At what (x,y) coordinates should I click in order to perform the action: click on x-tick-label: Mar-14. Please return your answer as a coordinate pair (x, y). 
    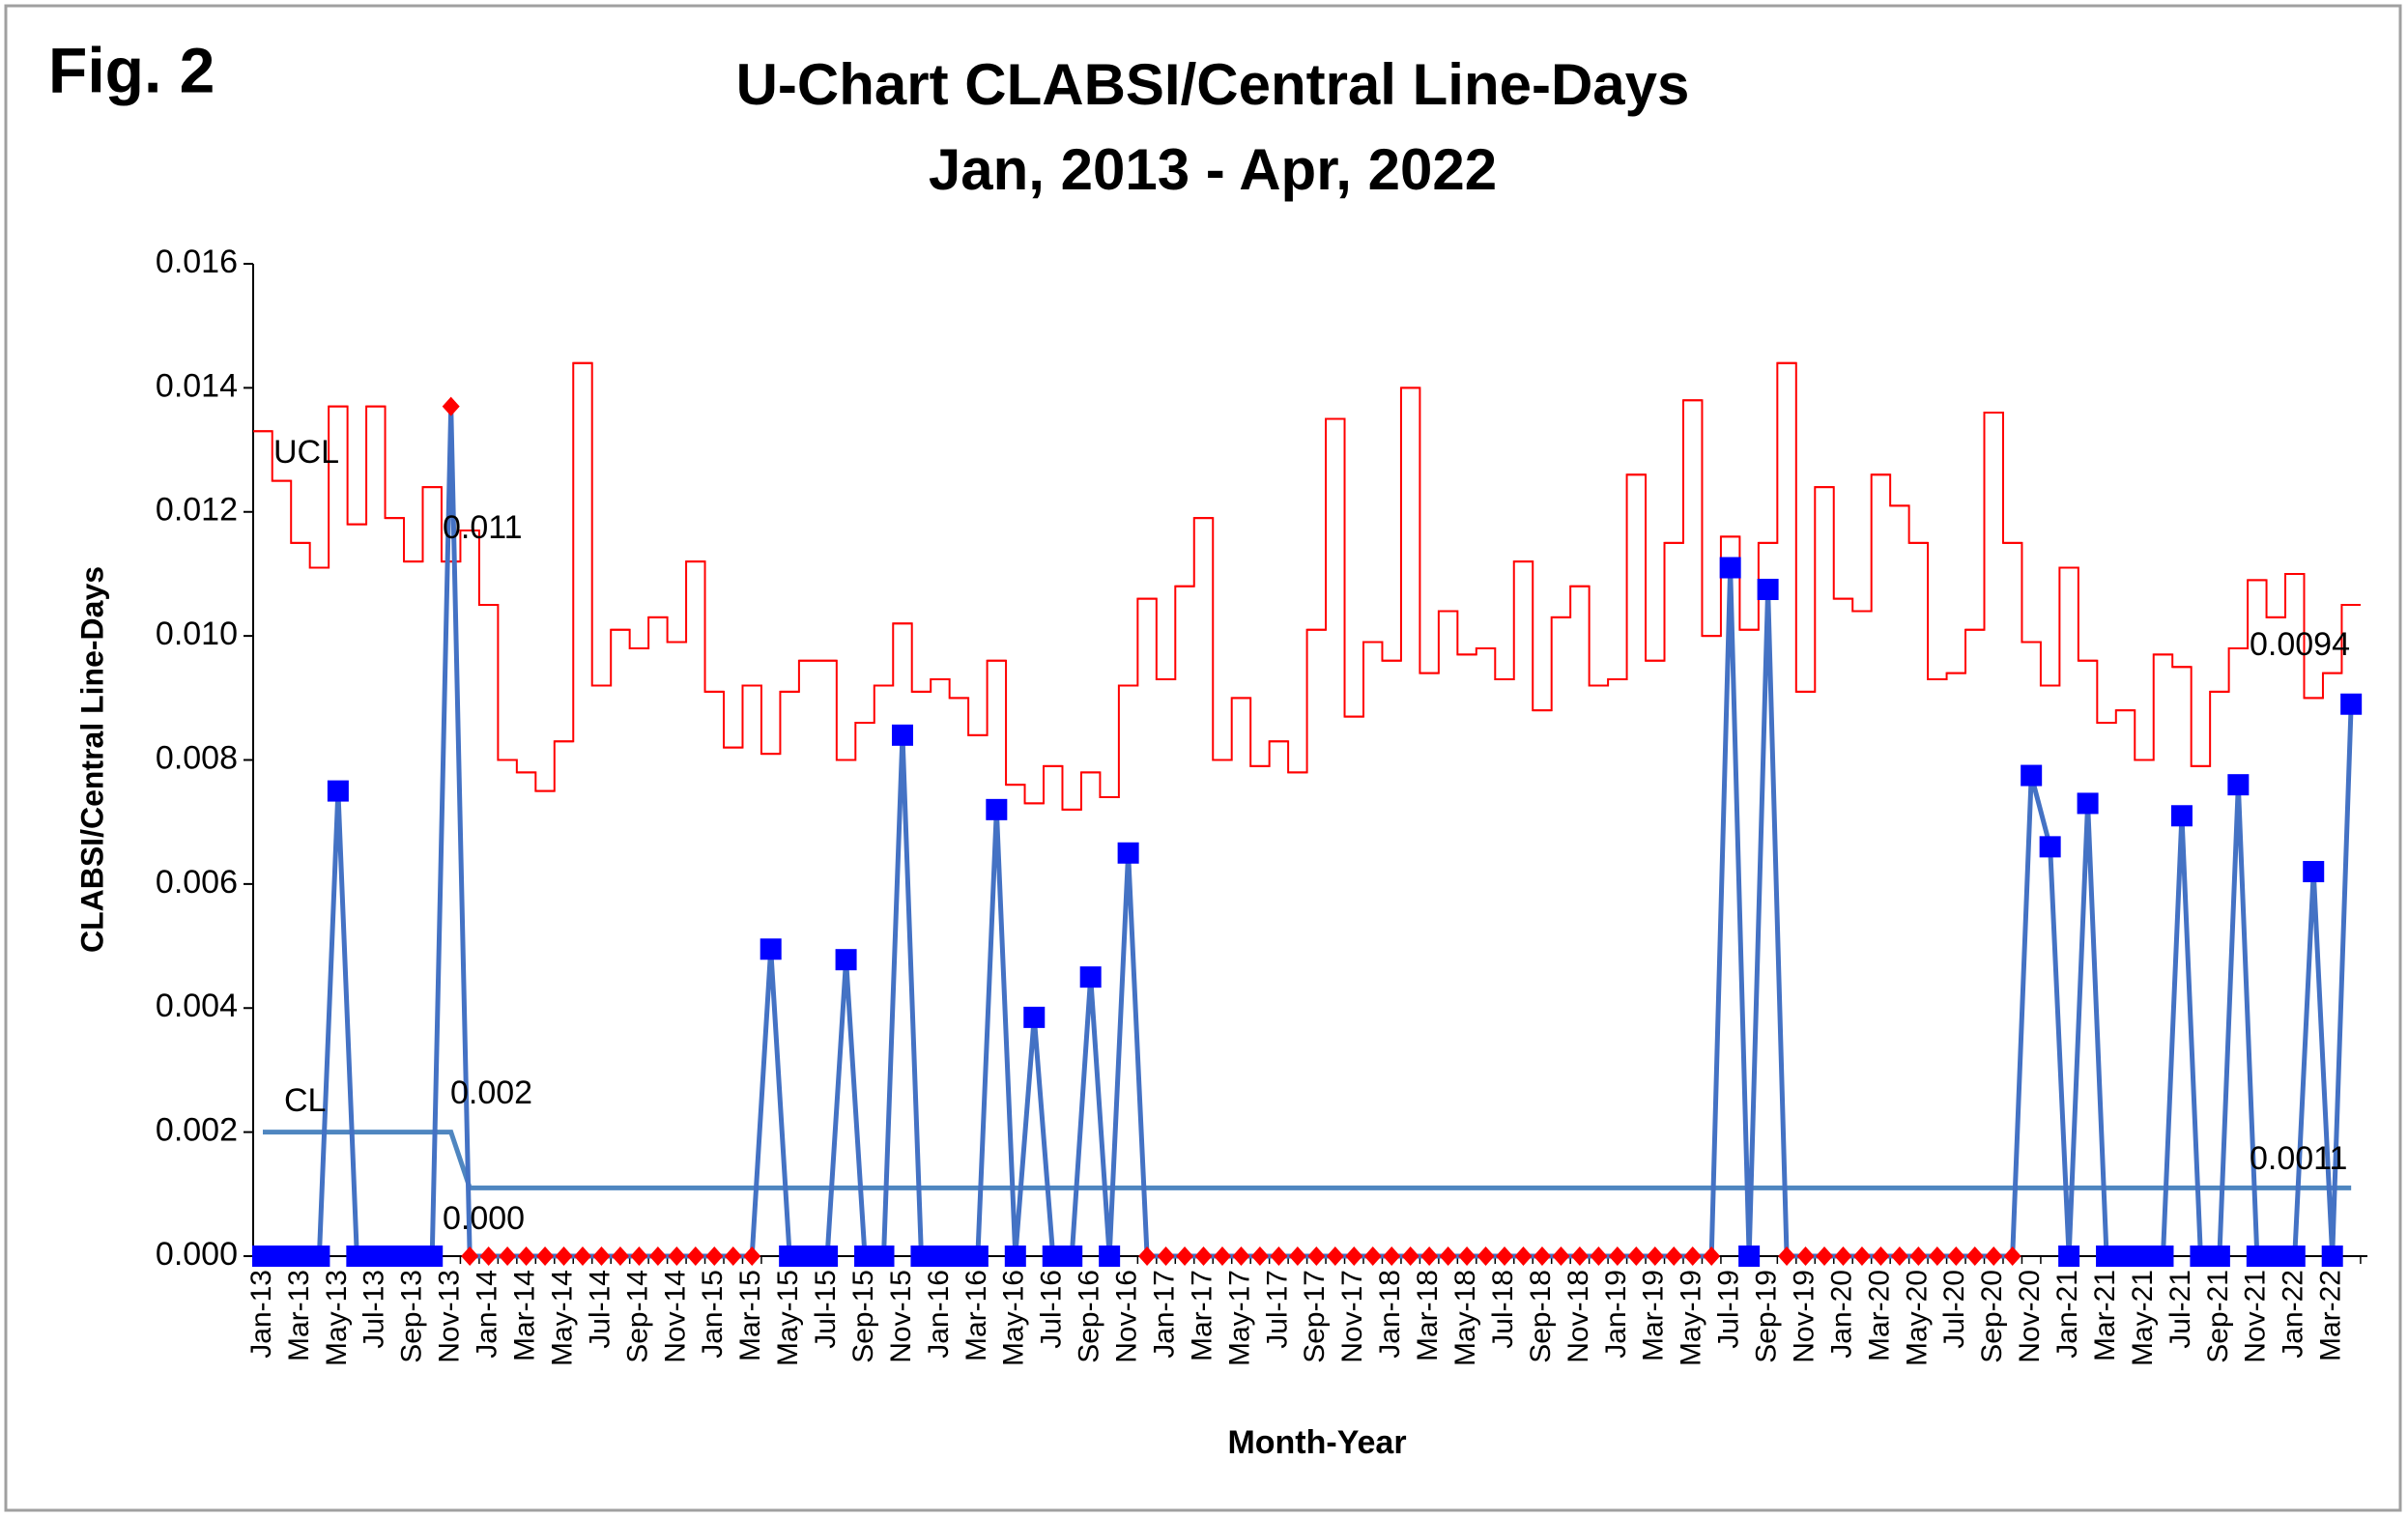
    Looking at the image, I should click on (525, 1315).